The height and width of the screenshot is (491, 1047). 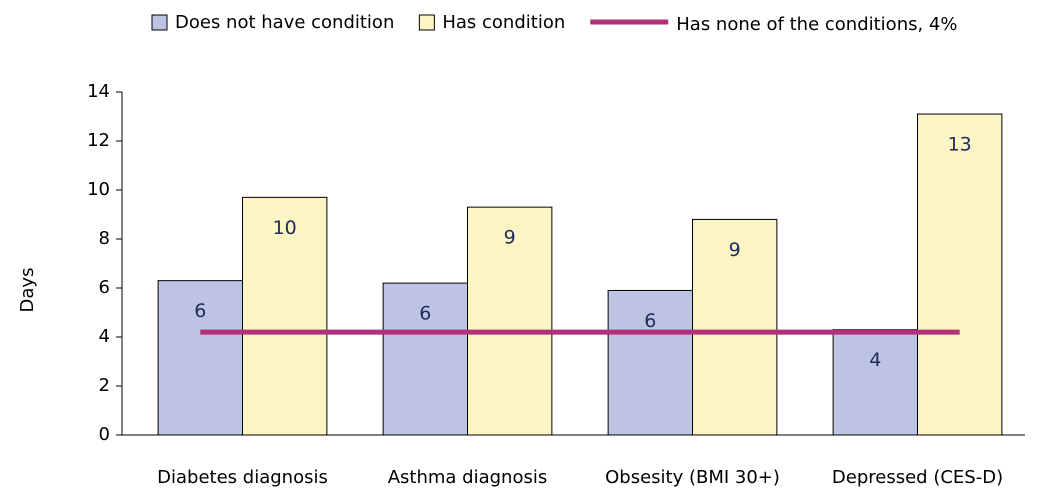 What do you see at coordinates (503, 22) in the screenshot?
I see `legend-label: Has condition` at bounding box center [503, 22].